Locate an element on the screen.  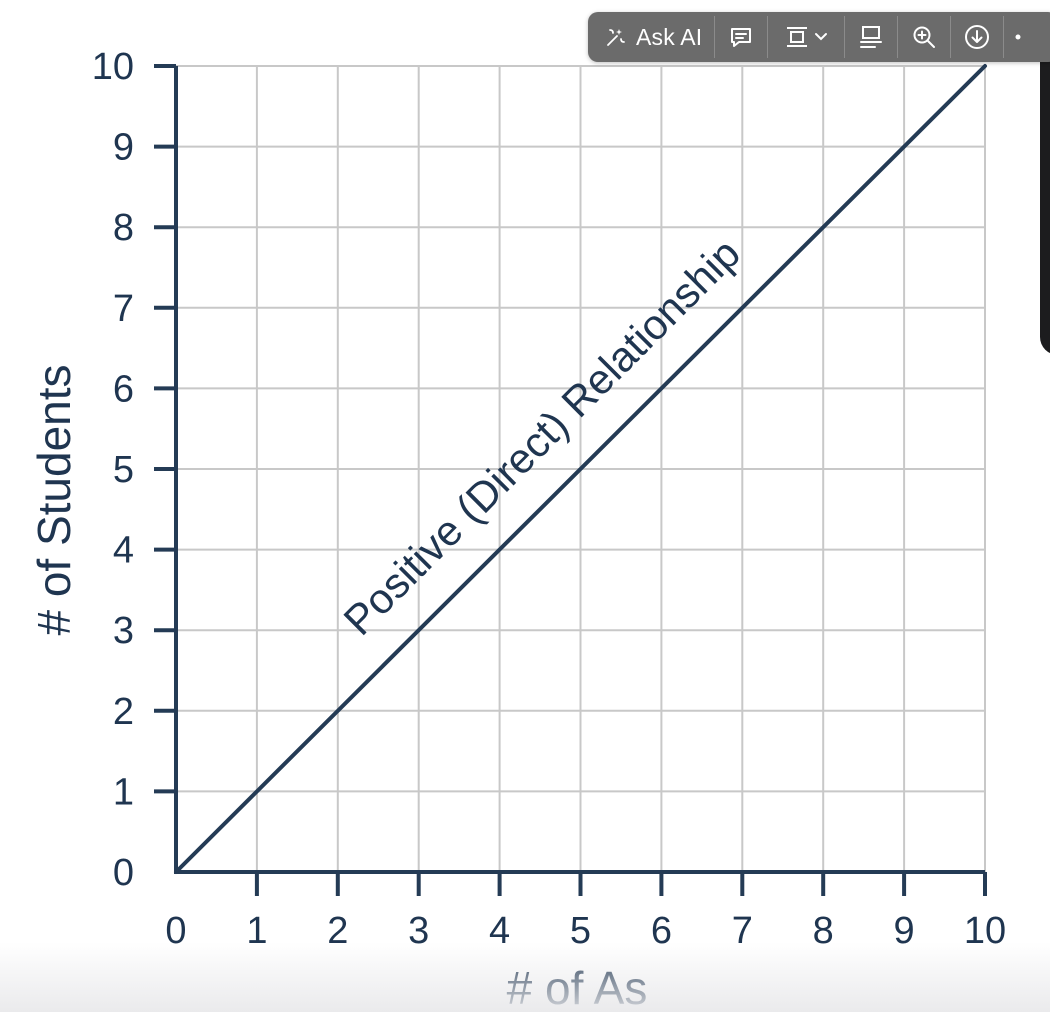
x-tick-label: 8 is located at coordinates (823, 931).